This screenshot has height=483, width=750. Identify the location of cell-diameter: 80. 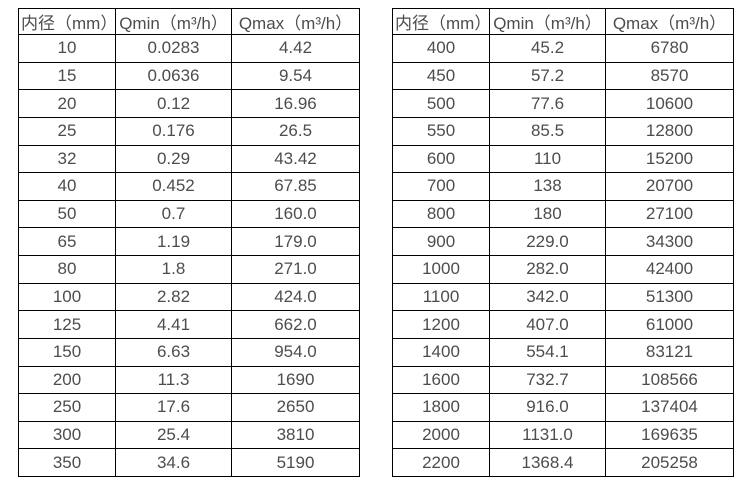
(67, 269).